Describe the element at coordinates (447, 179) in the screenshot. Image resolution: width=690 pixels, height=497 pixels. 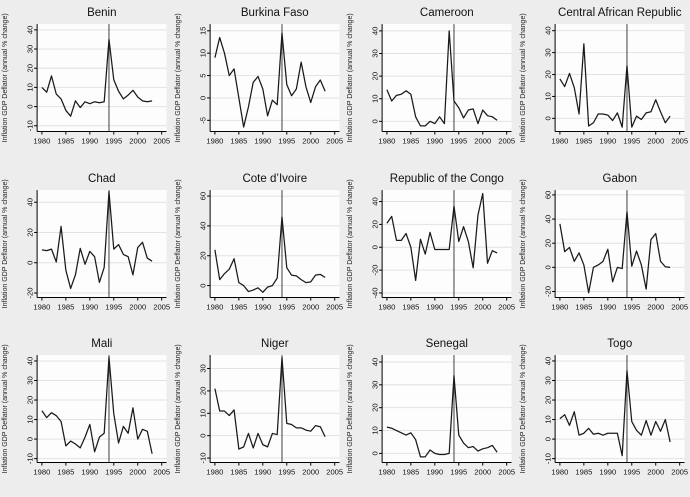
I see `panel-title: Republic of the Congo` at that location.